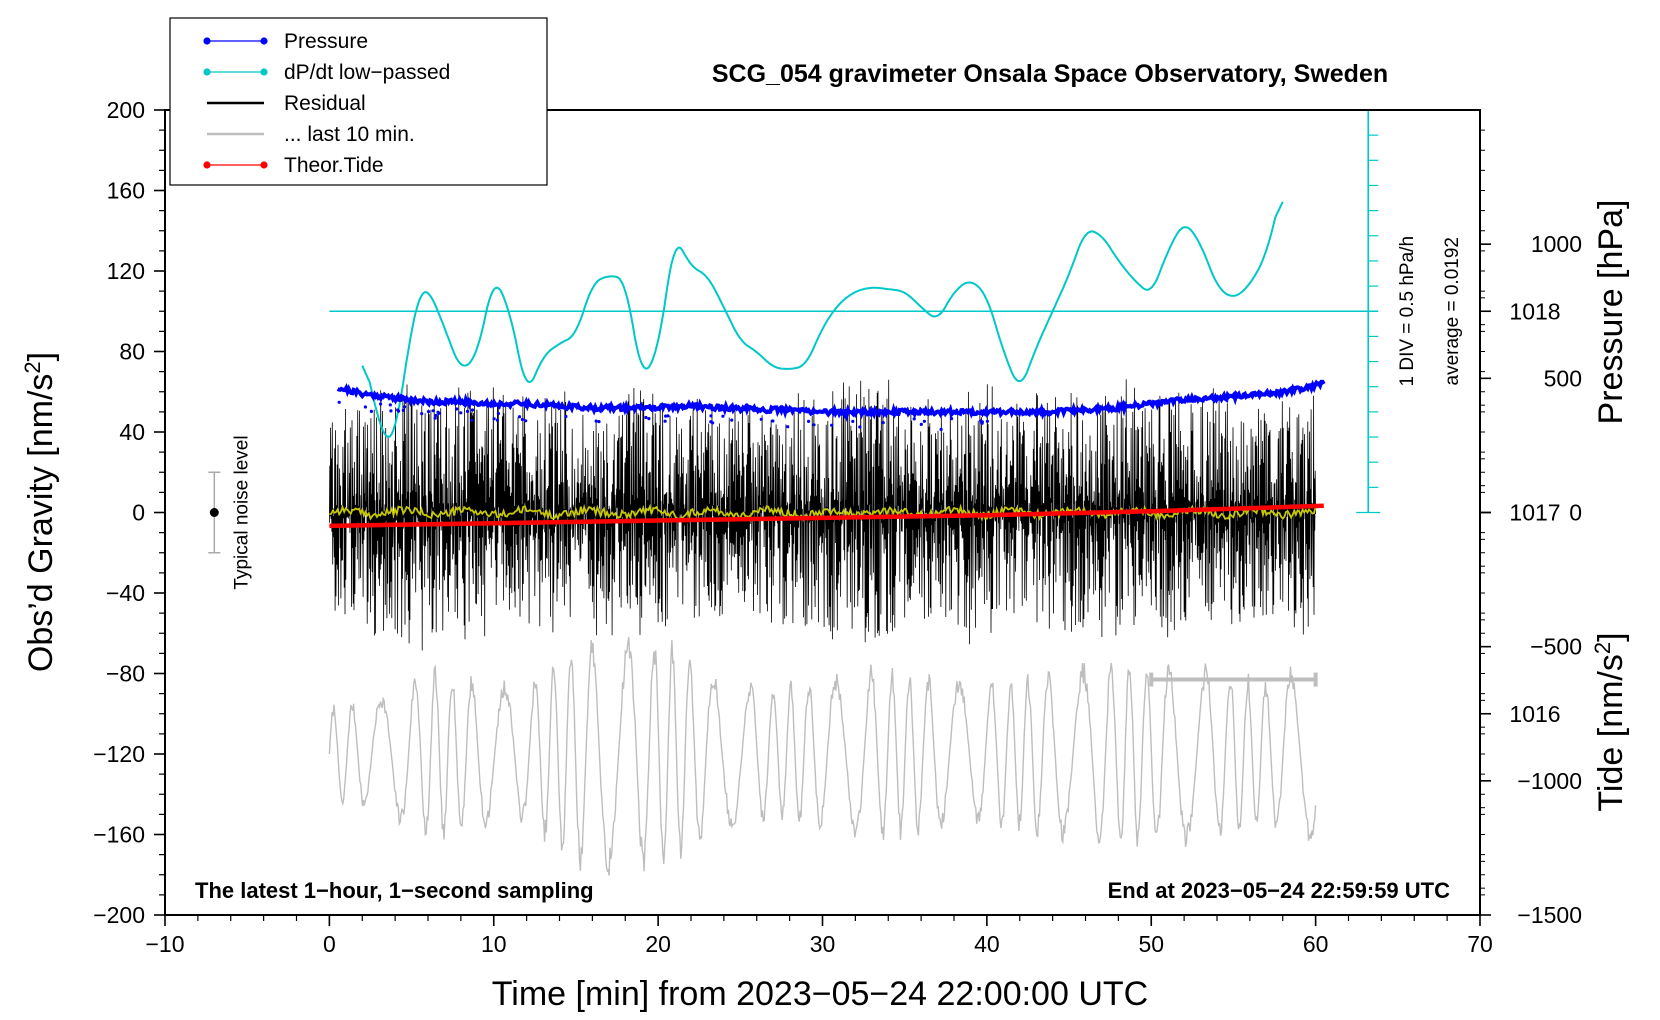  Describe the element at coordinates (823, 944) in the screenshot. I see `x-tick-label: 30` at that location.